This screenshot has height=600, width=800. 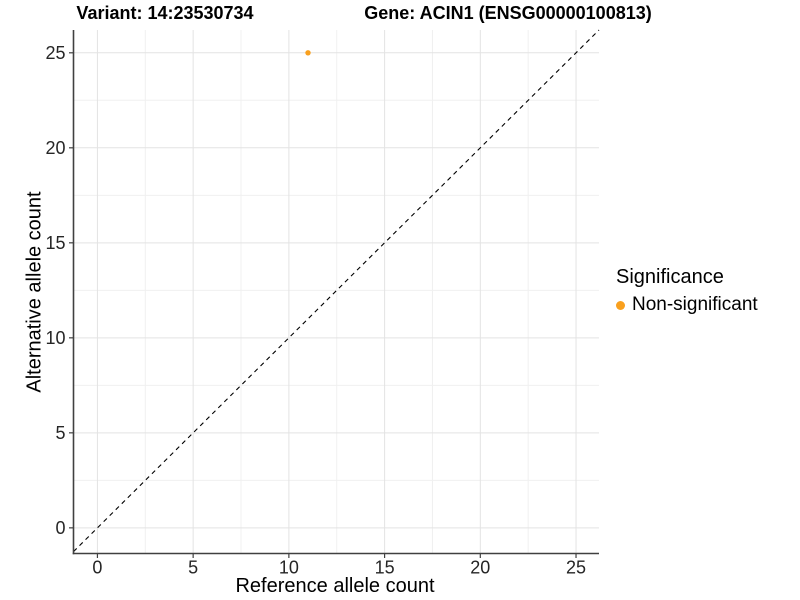 I want to click on x-tick-label: 25, so click(x=576, y=568).